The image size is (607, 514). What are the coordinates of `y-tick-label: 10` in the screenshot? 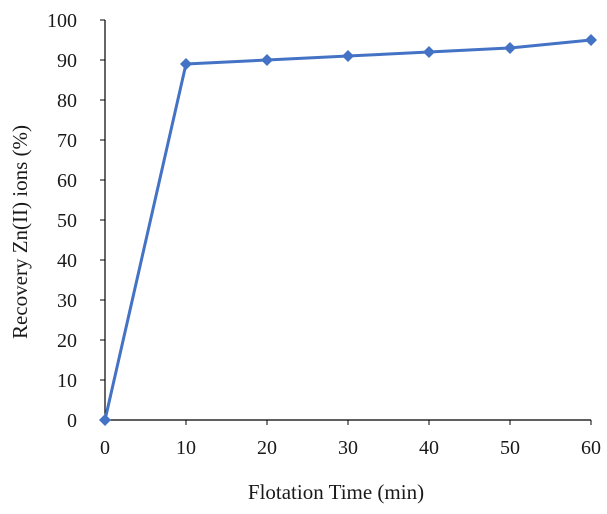 It's located at (67, 381).